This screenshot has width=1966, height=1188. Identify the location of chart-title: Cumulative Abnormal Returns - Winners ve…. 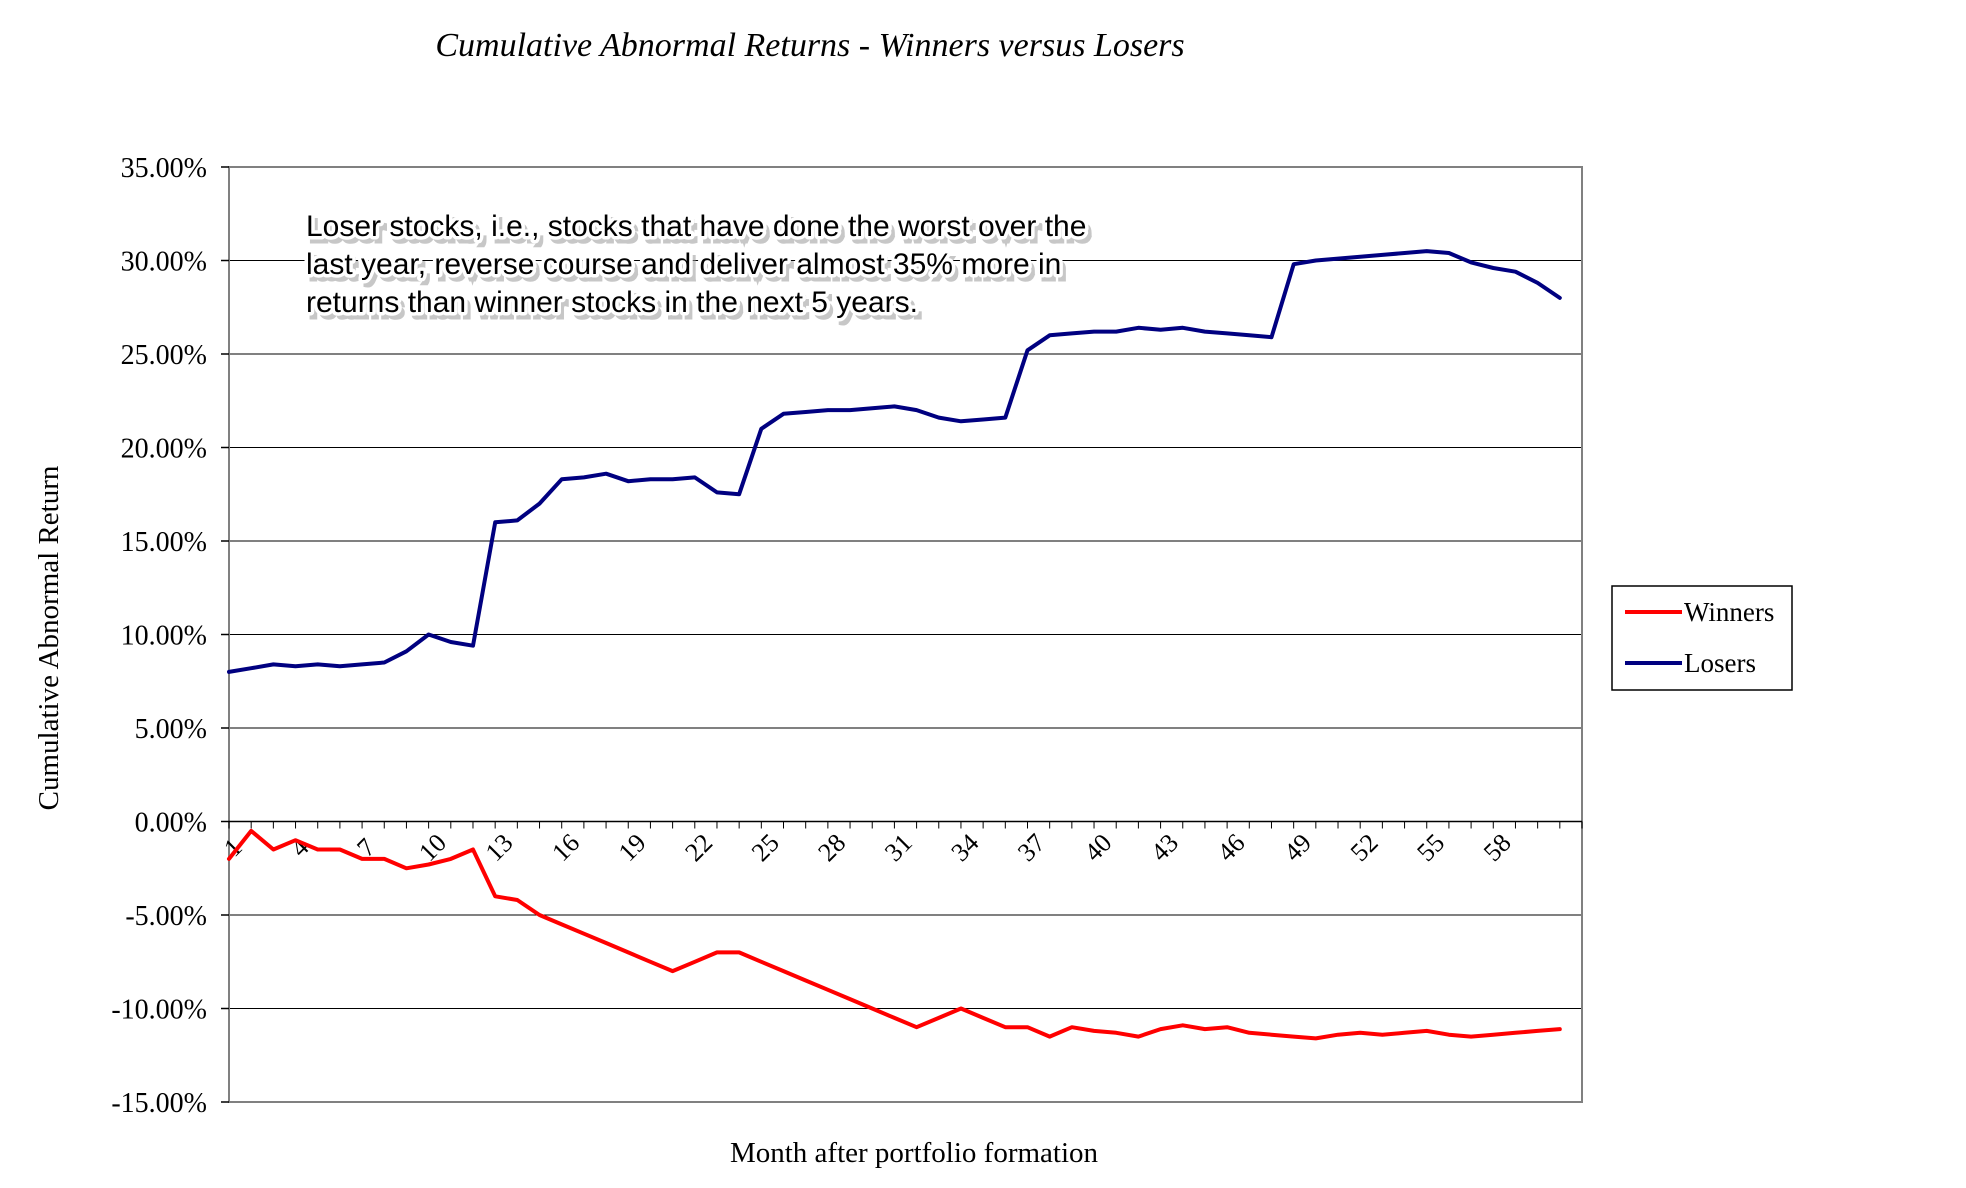
(809, 45).